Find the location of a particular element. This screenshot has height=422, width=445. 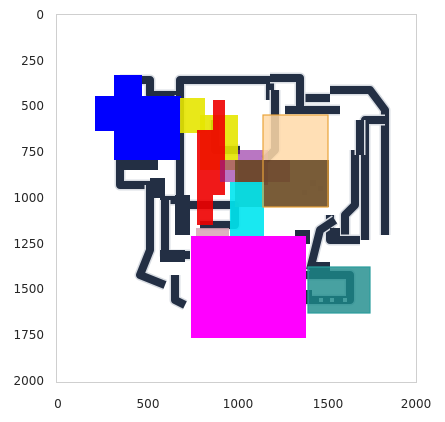

teal-region is located at coordinates (339, 290).